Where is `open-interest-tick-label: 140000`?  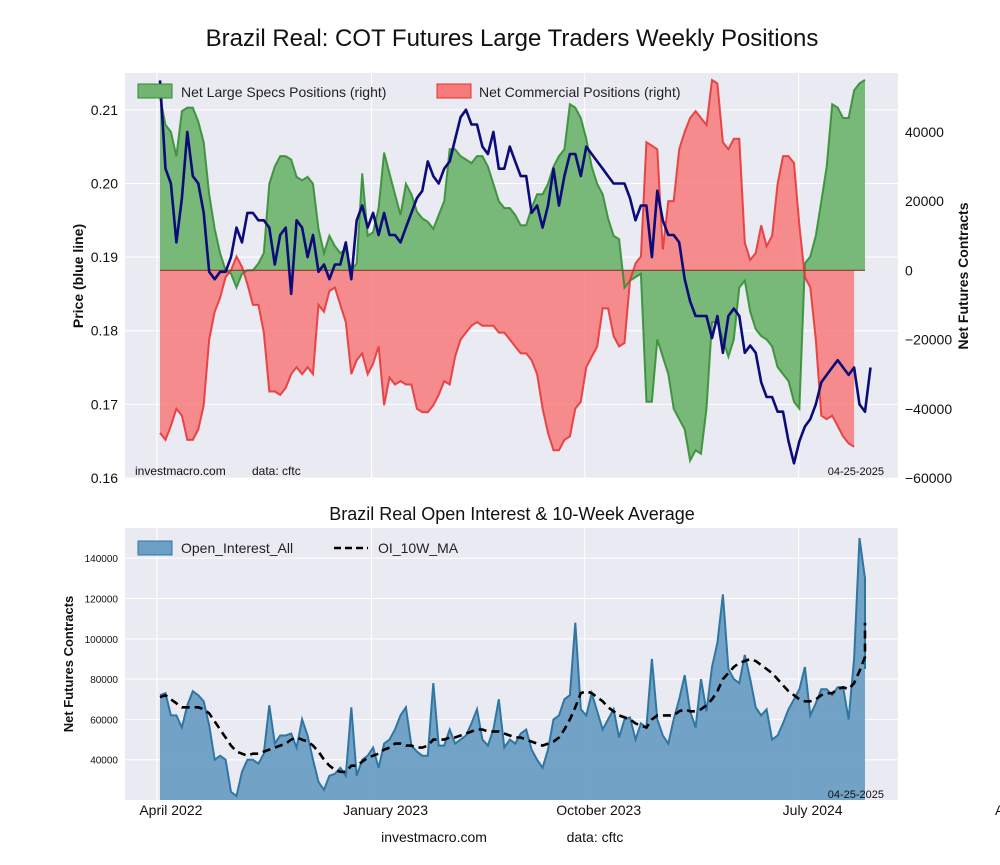 open-interest-tick-label: 140000 is located at coordinates (102, 559).